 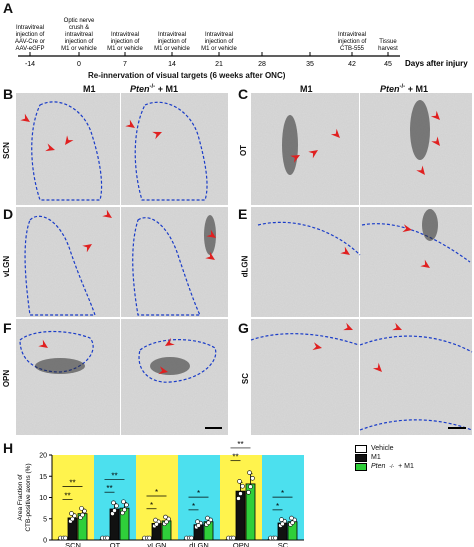 What do you see at coordinates (154, 89) in the screenshot?
I see `col-header-pten-left: Pten-/- + M1` at bounding box center [154, 89].